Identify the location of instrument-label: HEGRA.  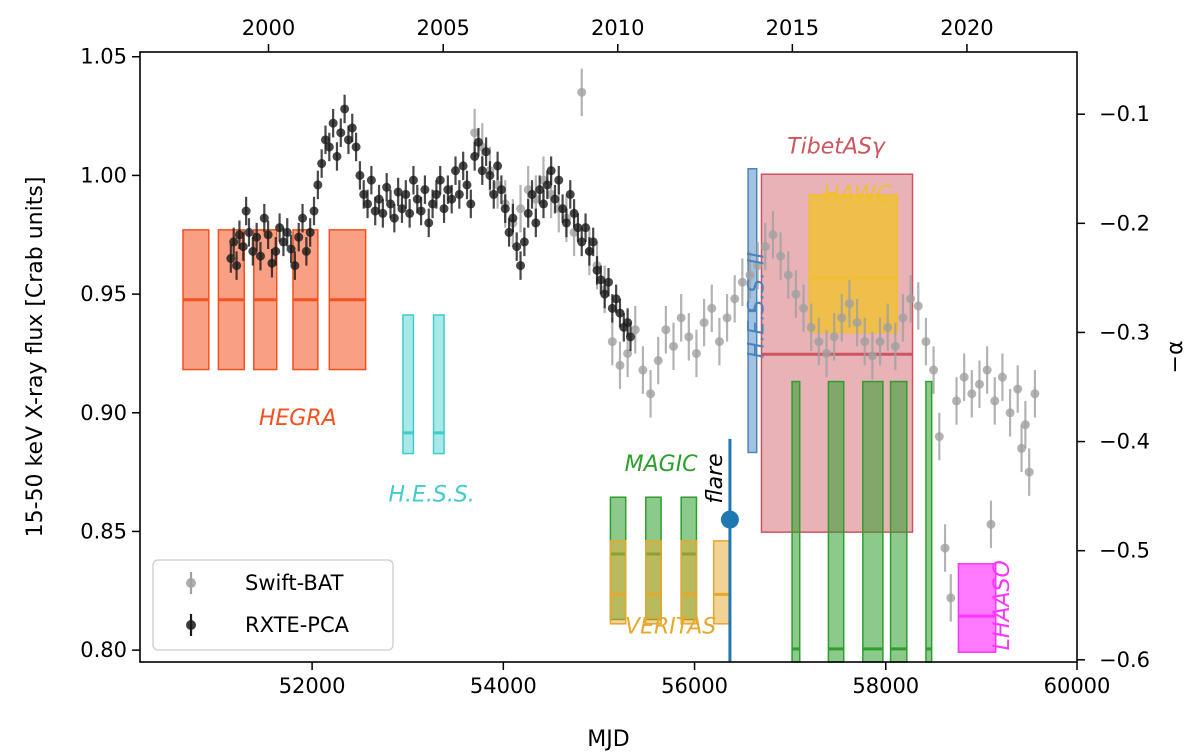
(298, 418).